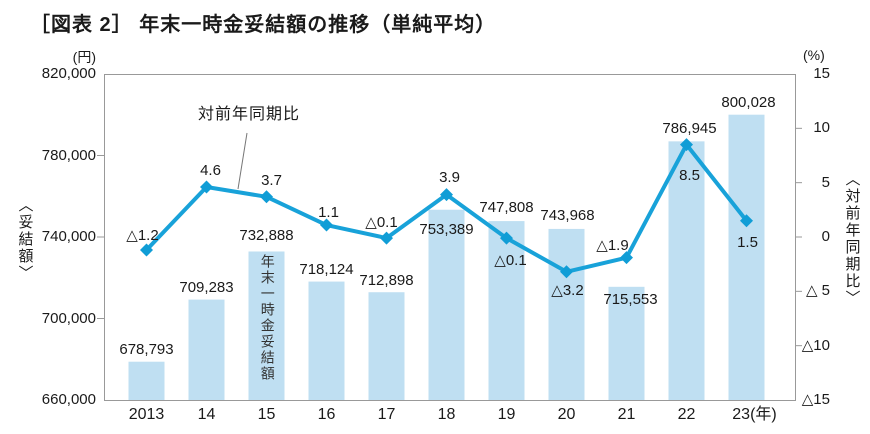  What do you see at coordinates (267, 318) in the screenshot?
I see `bar-series-inline-label-text: 年末一時金妥結額` at bounding box center [267, 318].